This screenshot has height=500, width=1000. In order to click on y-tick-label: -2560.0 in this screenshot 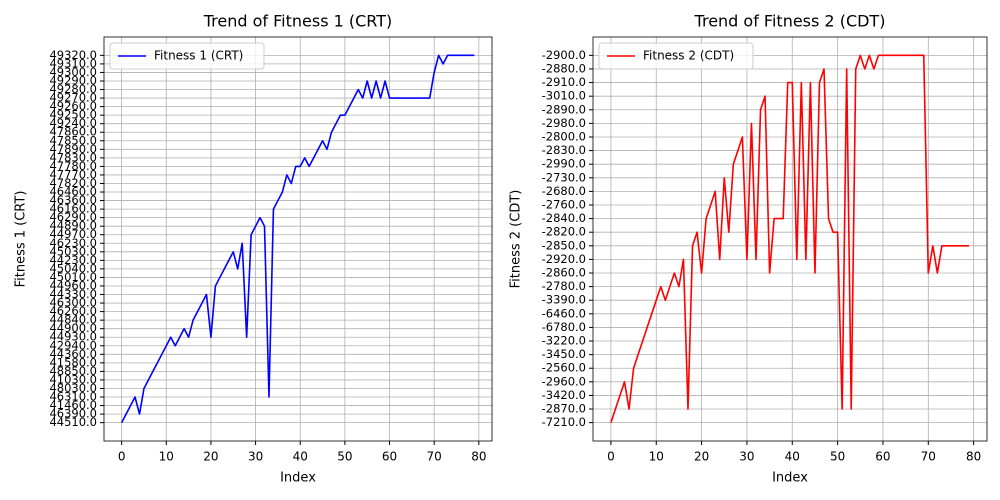, I will do `click(564, 368)`.